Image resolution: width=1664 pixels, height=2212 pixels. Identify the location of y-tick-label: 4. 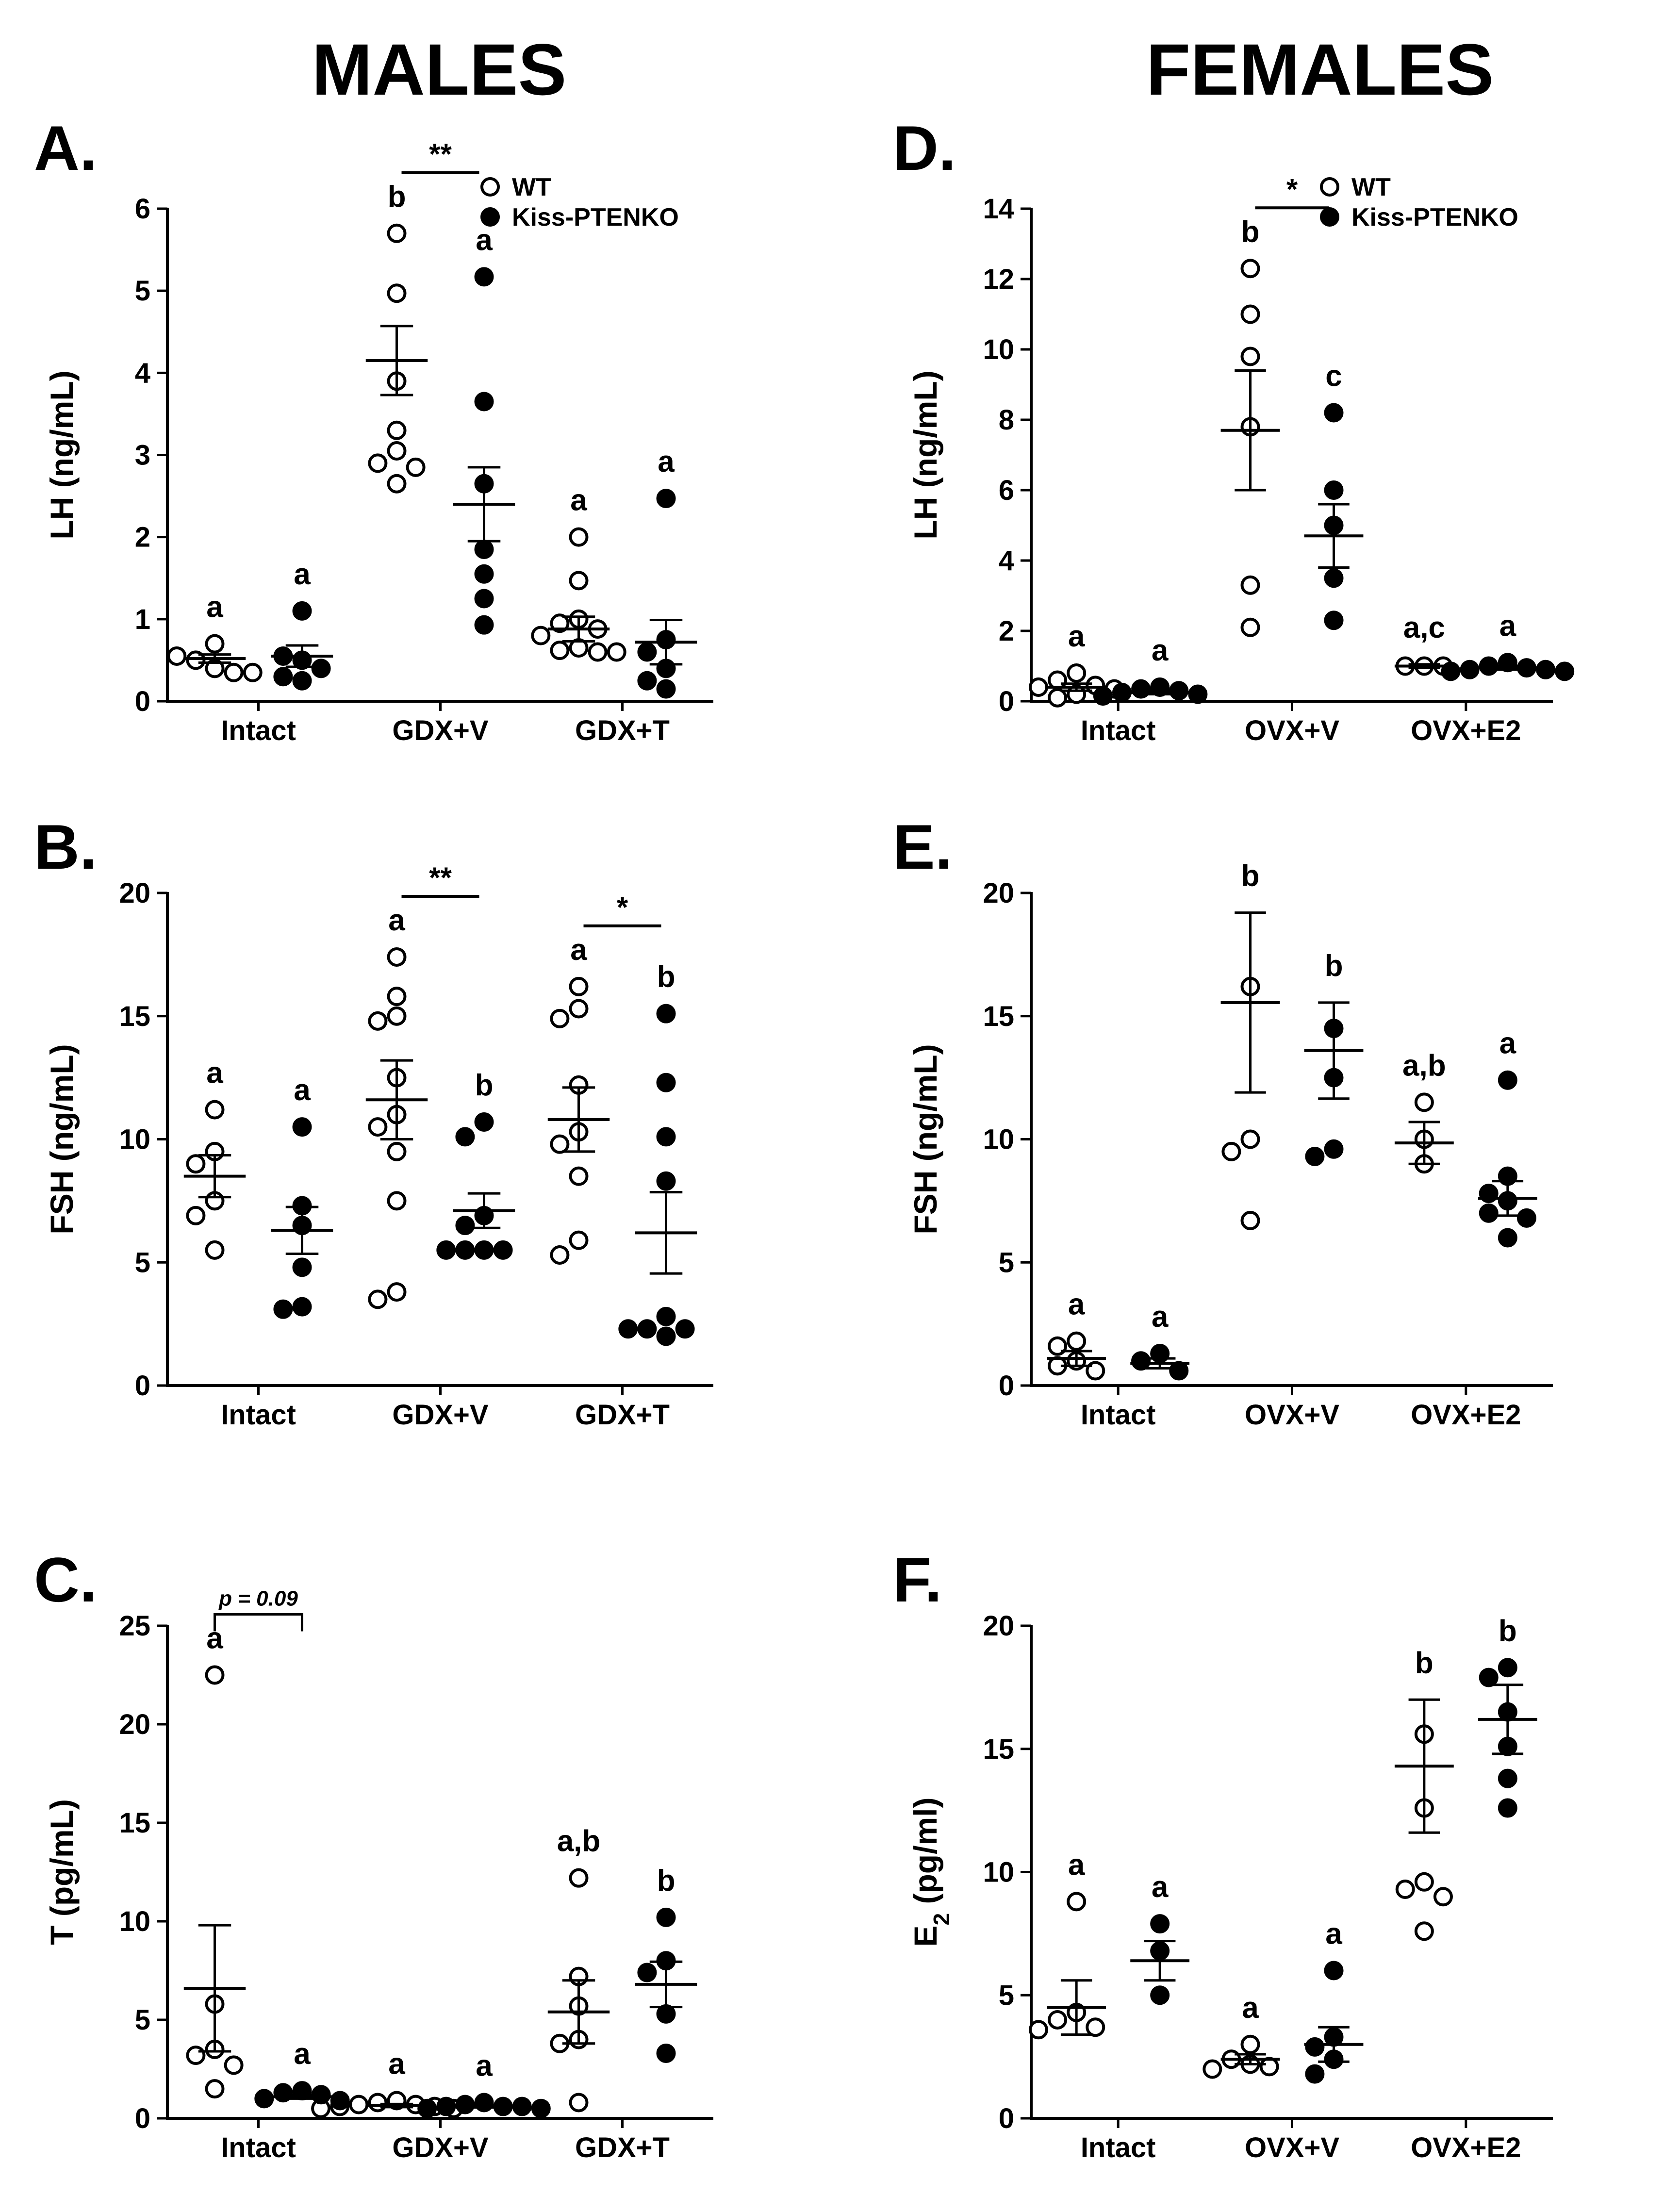
(1006, 561).